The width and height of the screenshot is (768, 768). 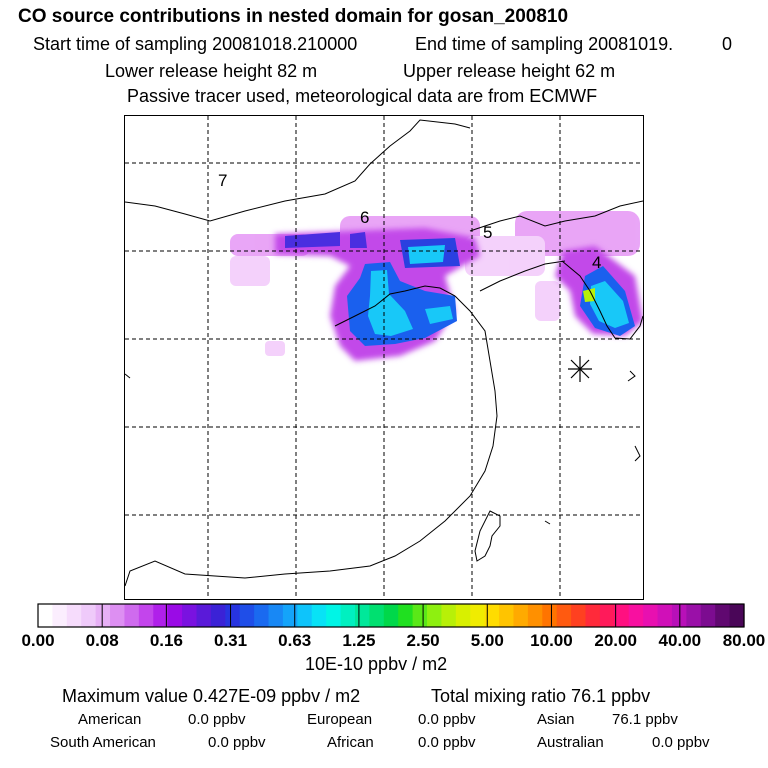 What do you see at coordinates (166, 640) in the screenshot?
I see `colorbar-tick-label: 0.16` at bounding box center [166, 640].